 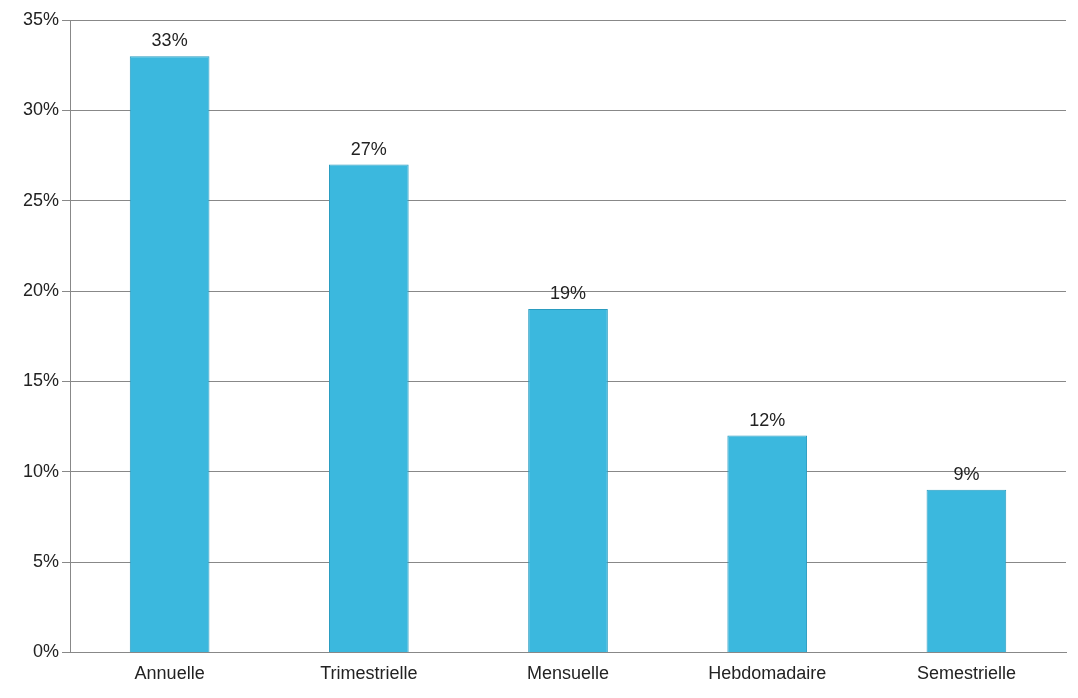 I want to click on y-tick-label: 0%, so click(x=46, y=651).